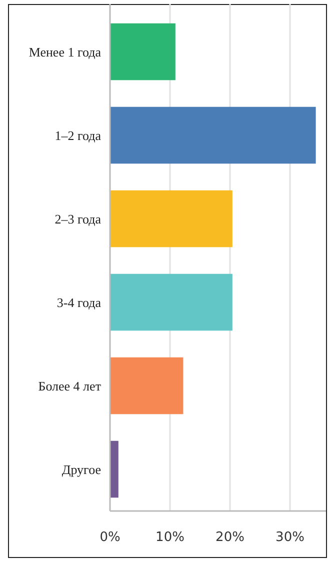  I want to click on y-tick-label: Менее 1 года, so click(65, 52).